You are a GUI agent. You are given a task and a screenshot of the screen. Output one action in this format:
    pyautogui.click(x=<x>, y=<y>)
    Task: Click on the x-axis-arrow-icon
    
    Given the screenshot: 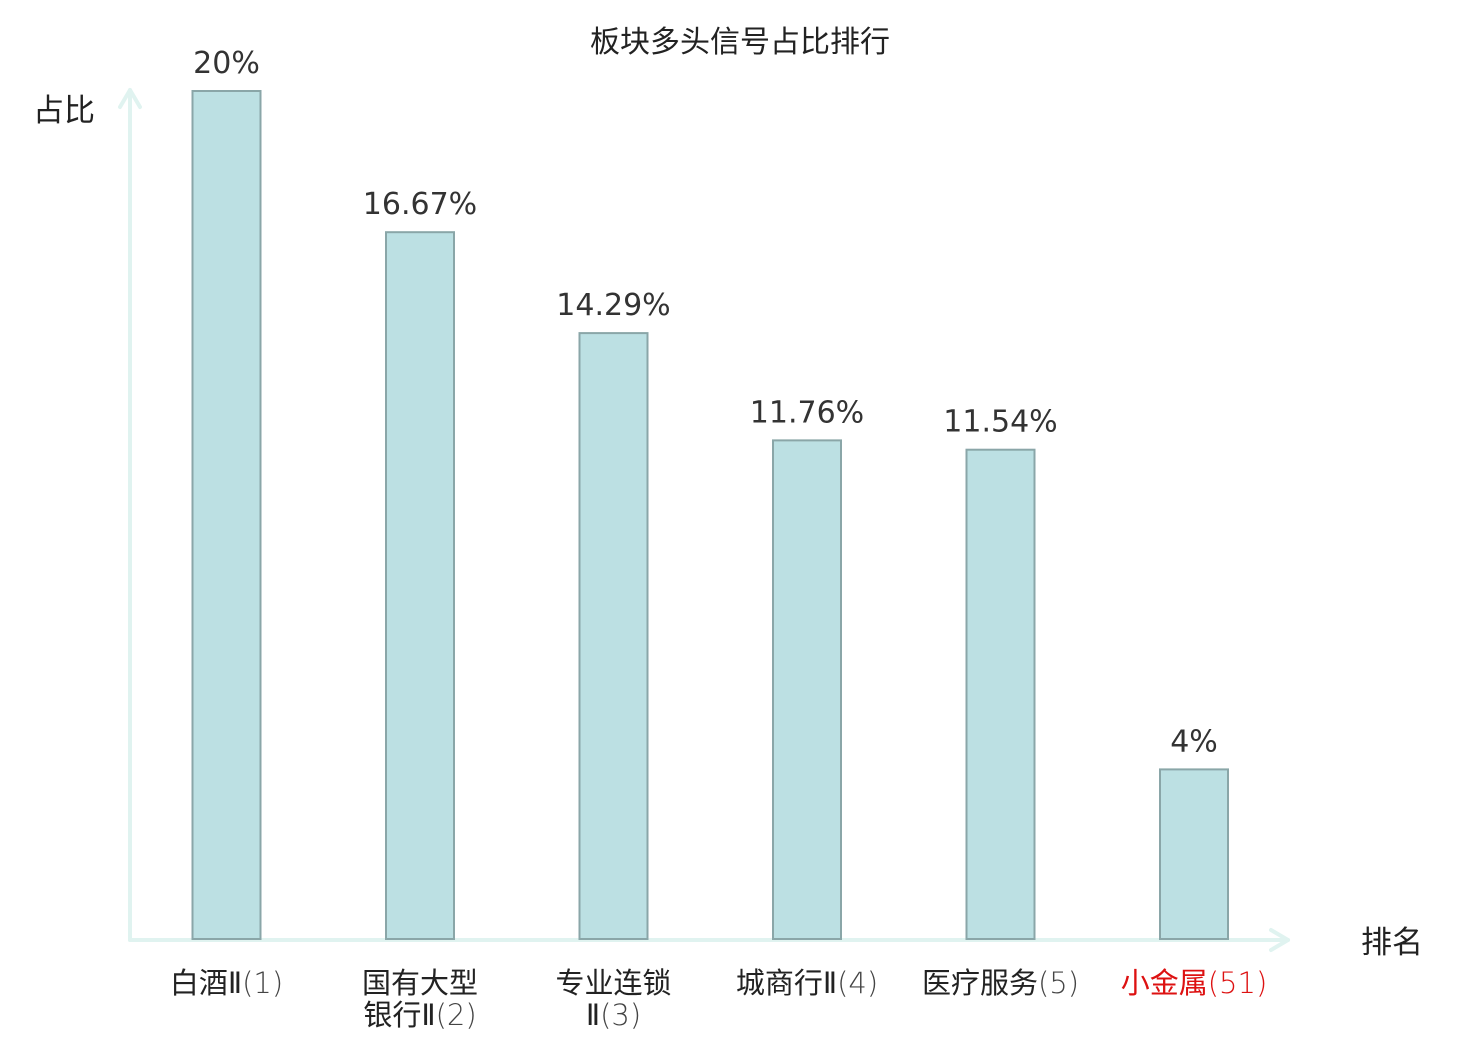 What is the action you would take?
    pyautogui.click(x=1279, y=940)
    